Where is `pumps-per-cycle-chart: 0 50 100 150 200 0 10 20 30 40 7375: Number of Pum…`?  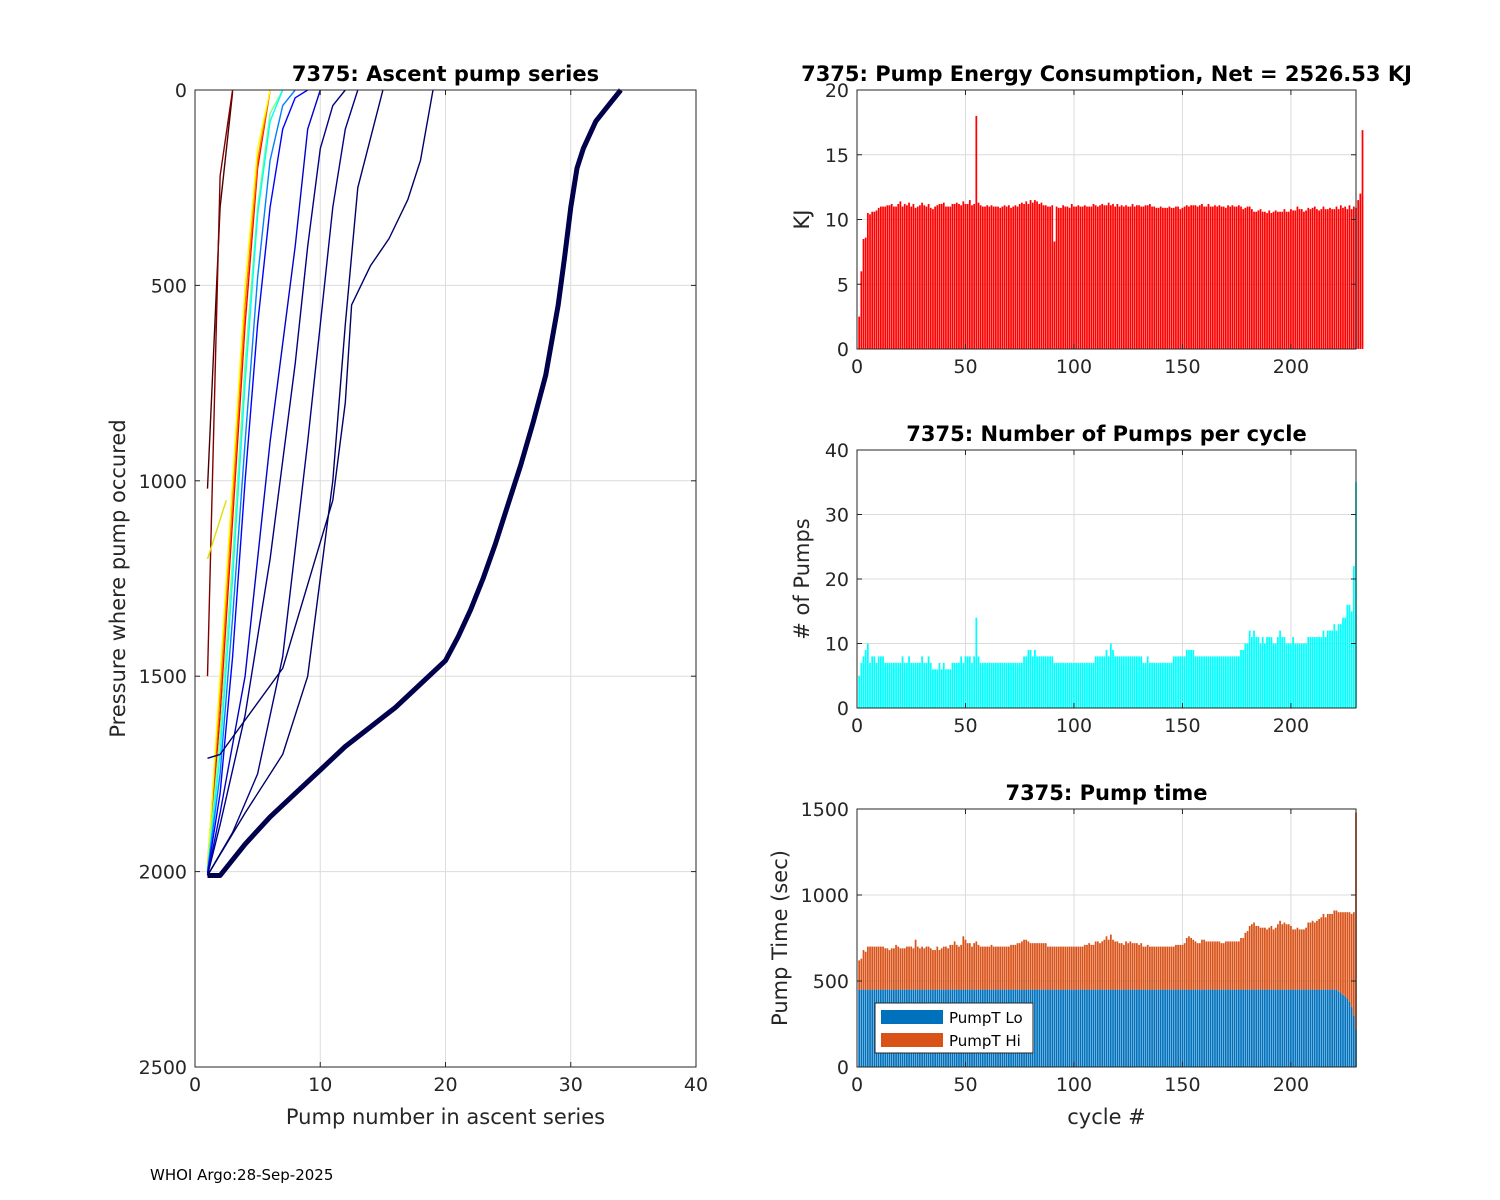
pumps-per-cycle-chart: 0 50 100 150 200 0 10 20 30 40 7375: Number of Pum… is located at coordinates (1073, 579).